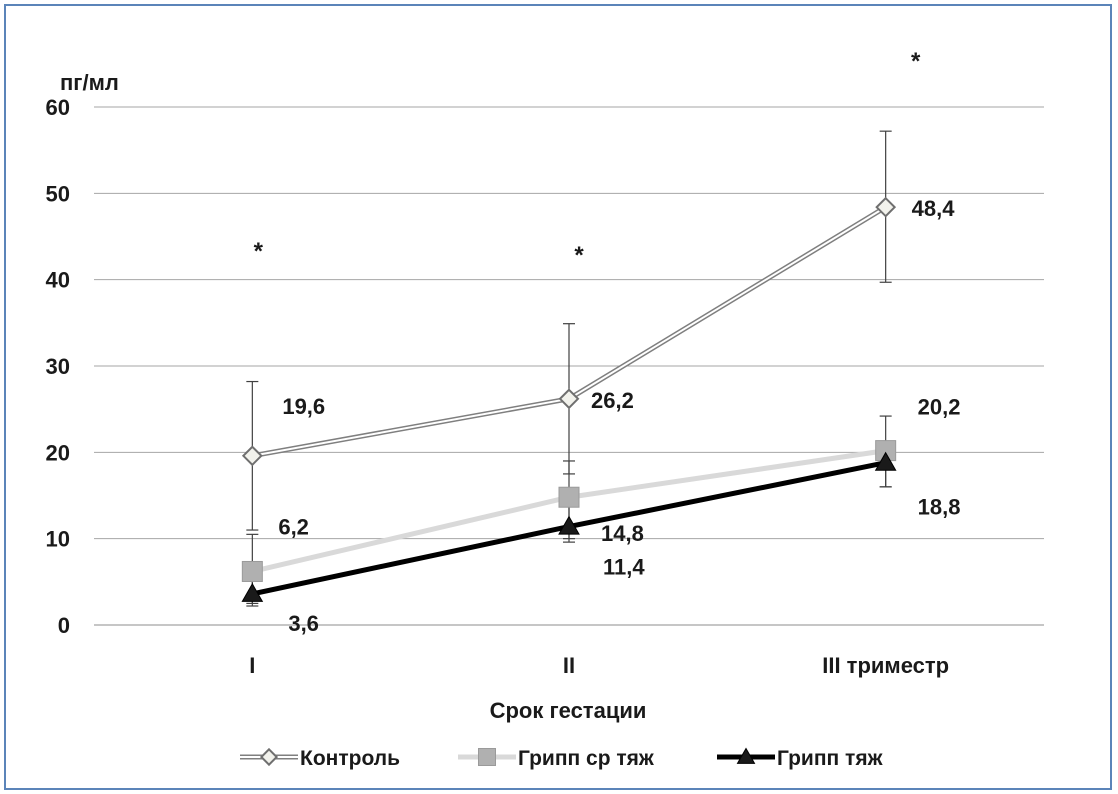  Describe the element at coordinates (568, 710) in the screenshot. I see `x-axis-label: Срок гестации` at that location.